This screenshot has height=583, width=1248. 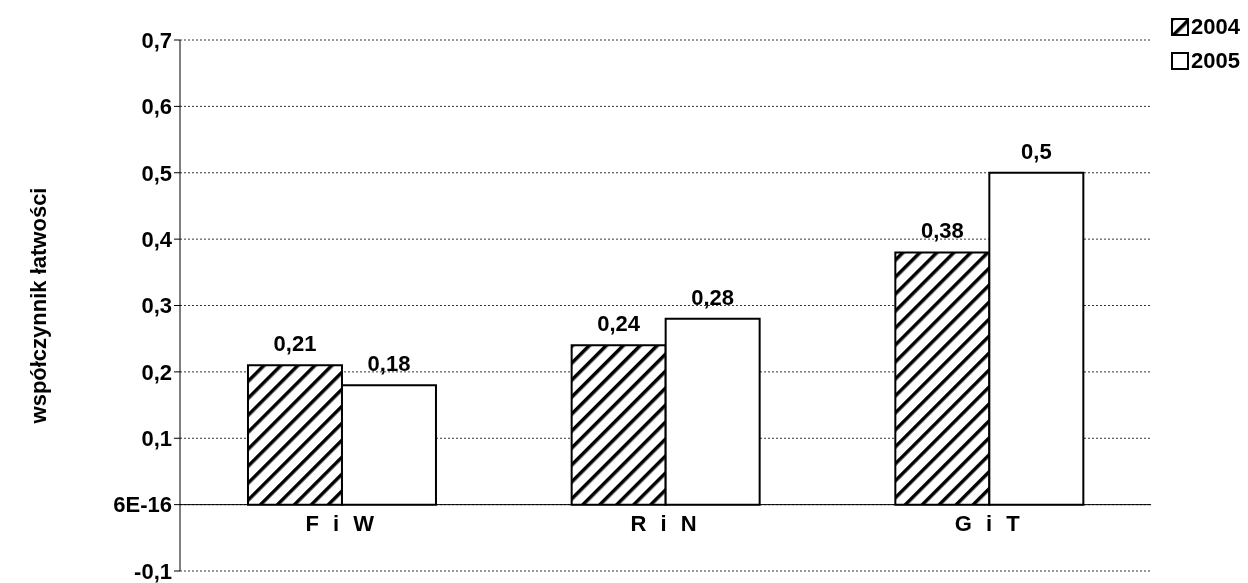 What do you see at coordinates (156, 173) in the screenshot?
I see `y-tick-label: 0,5` at bounding box center [156, 173].